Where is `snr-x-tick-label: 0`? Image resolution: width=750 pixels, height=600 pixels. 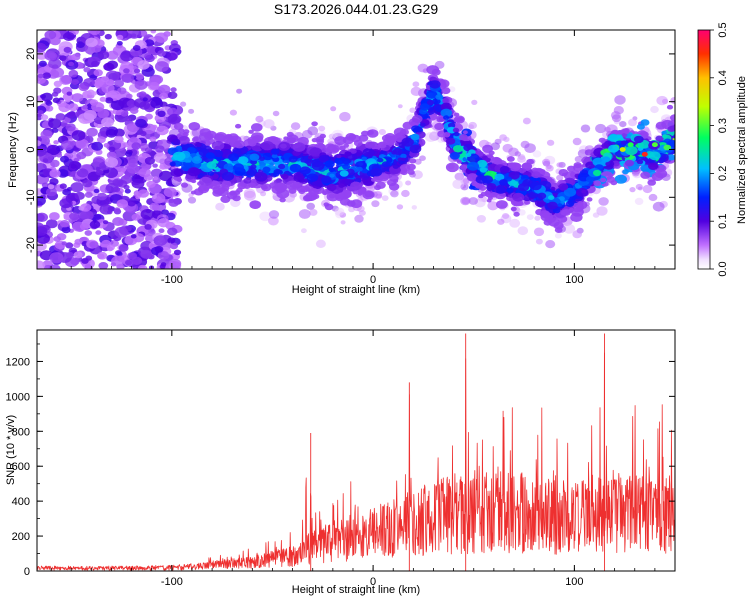 snr-x-tick-label: 0 is located at coordinates (373, 582).